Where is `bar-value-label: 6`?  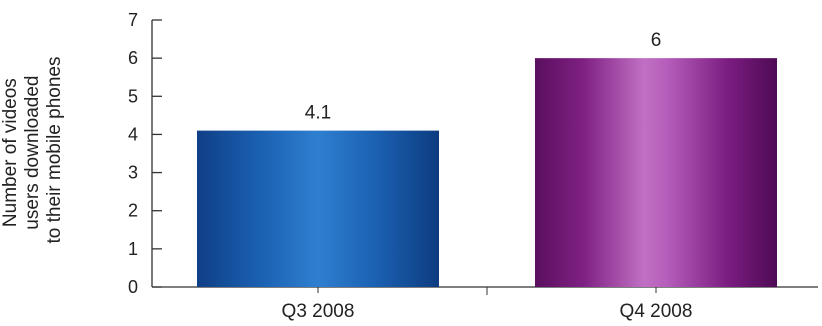
bar-value-label: 6 is located at coordinates (656, 40).